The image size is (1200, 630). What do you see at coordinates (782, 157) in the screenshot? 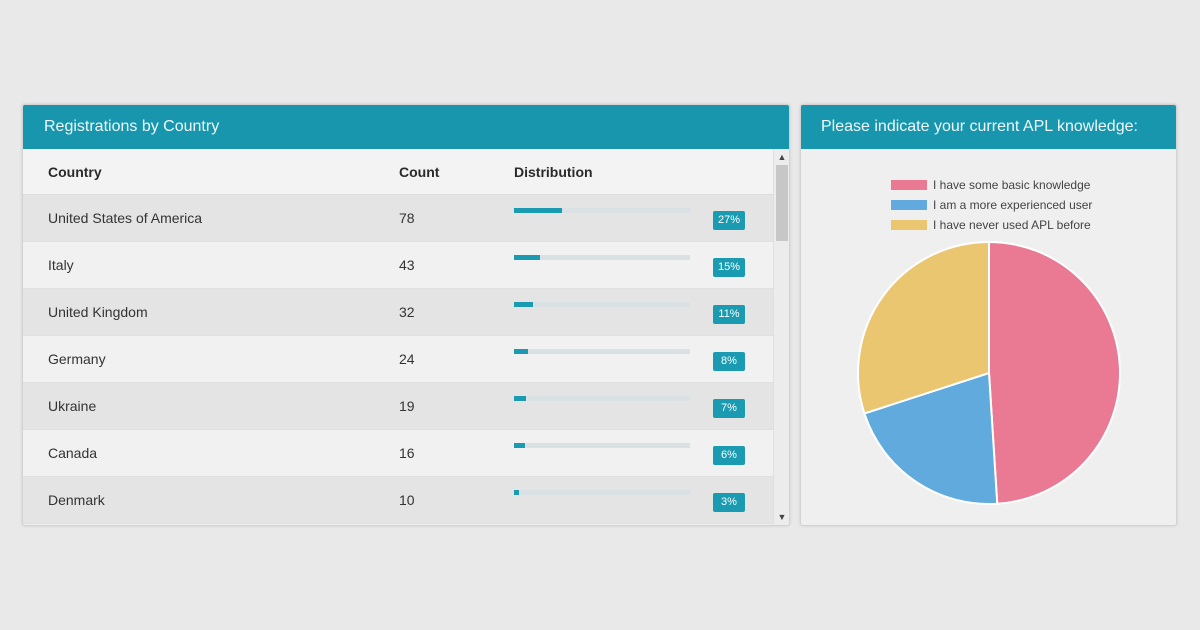
I see `chevron-up-icon: ▲` at bounding box center [782, 157].